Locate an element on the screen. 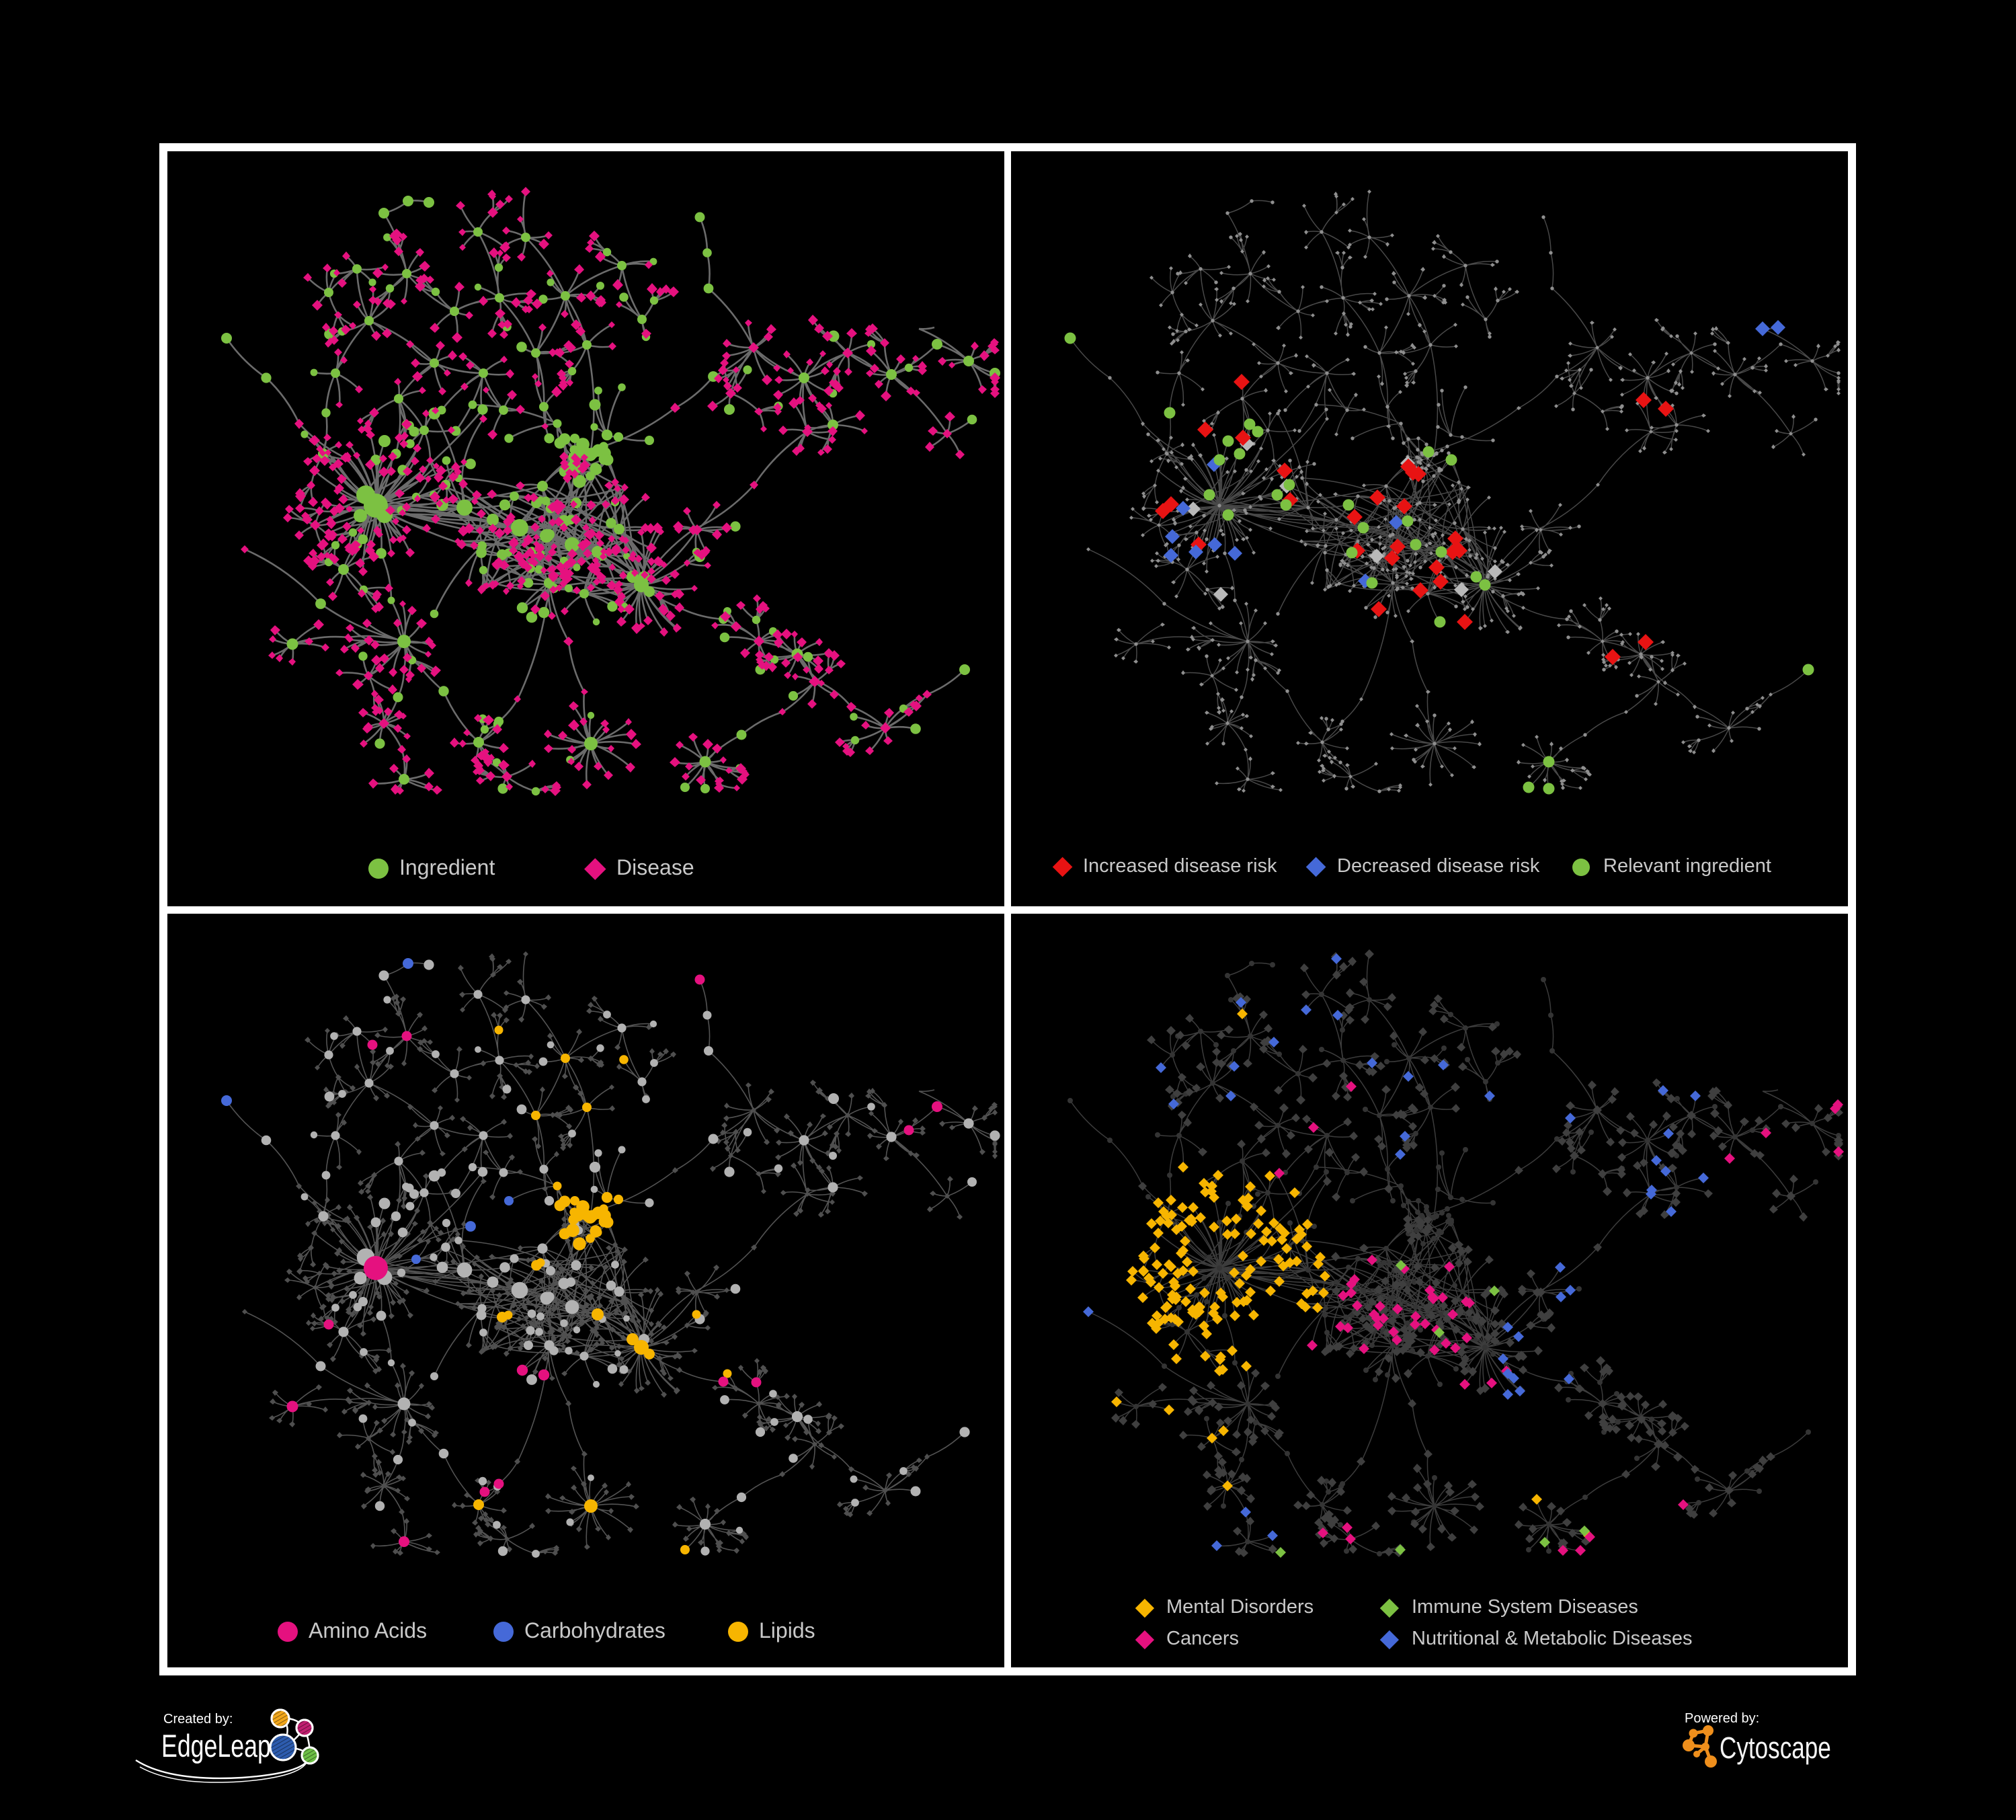 The width and height of the screenshot is (2016, 1820). svg-text: Powered by: is located at coordinates (1722, 1718).